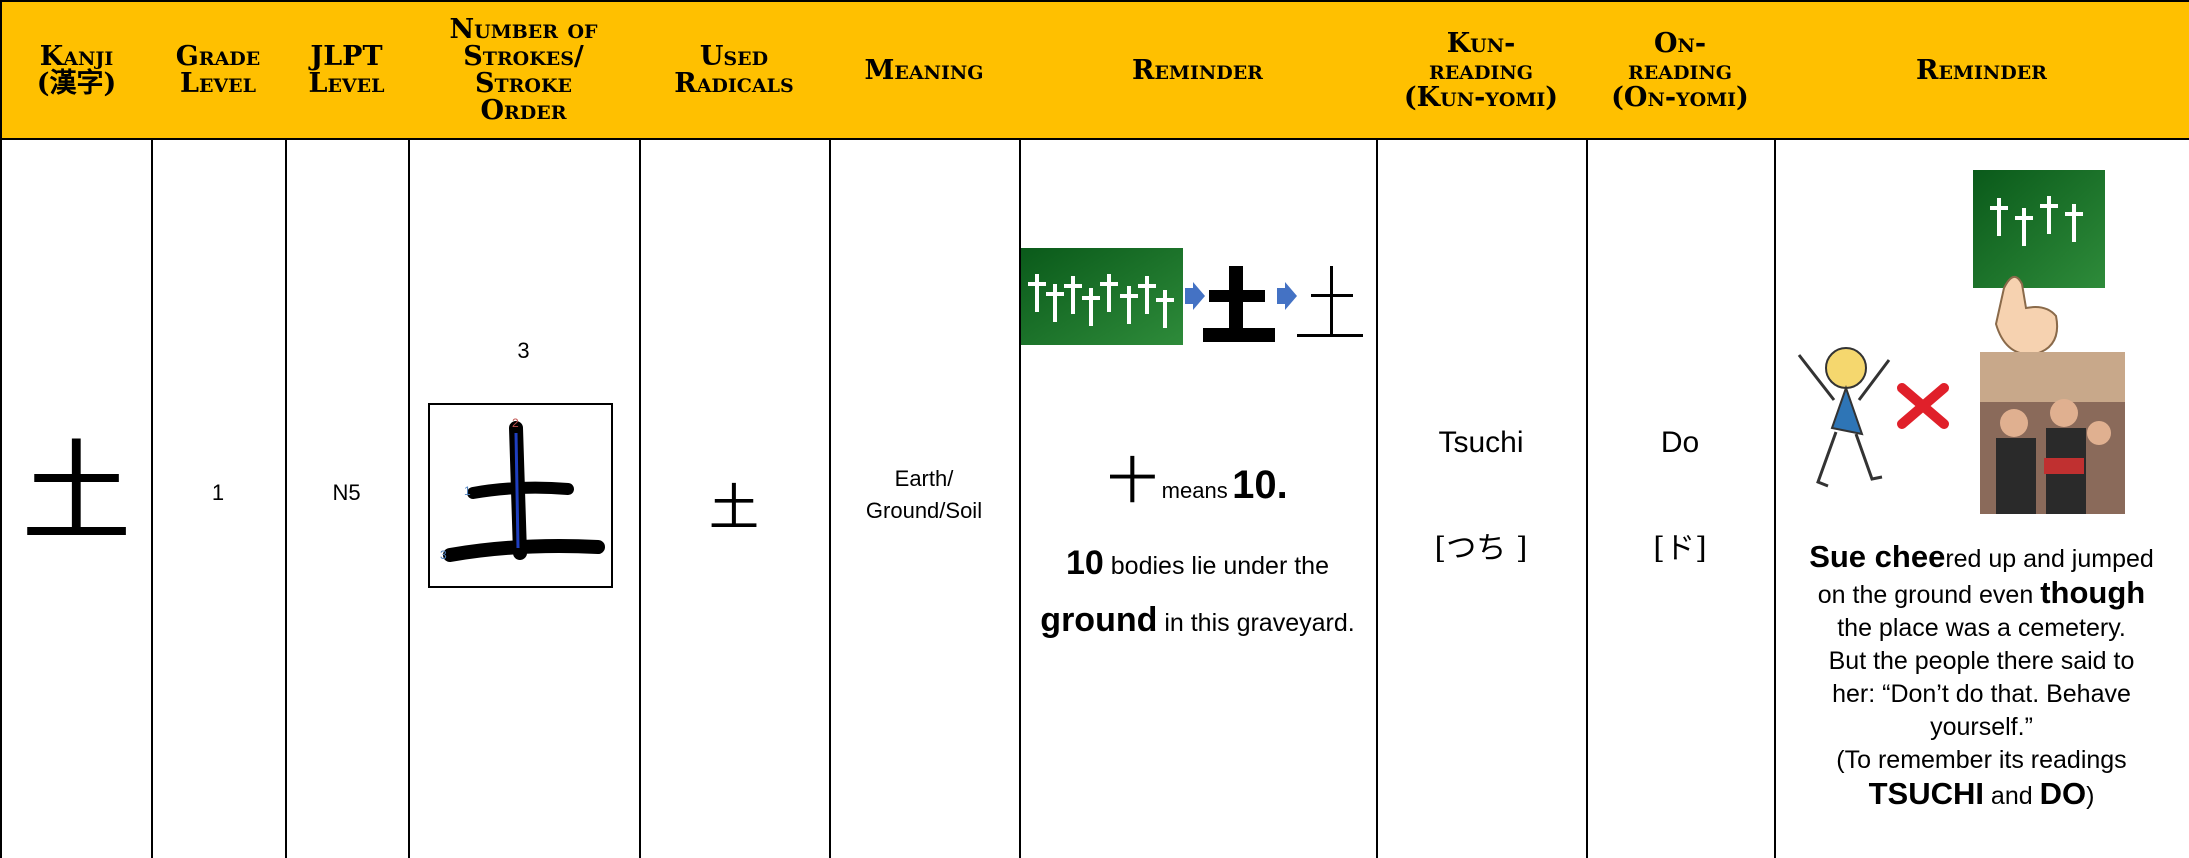 Image resolution: width=2189 pixels, height=858 pixels. What do you see at coordinates (1085, 563) in the screenshot?
I see `text-segment: 10` at bounding box center [1085, 563].